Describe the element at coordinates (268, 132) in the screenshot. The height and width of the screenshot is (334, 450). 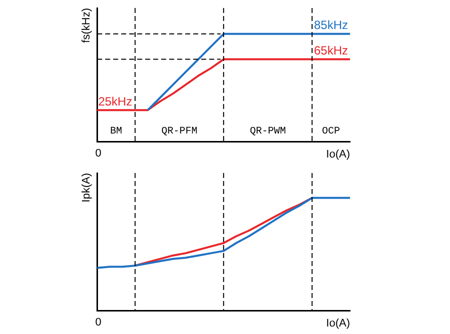
I see `text: QR-PWM` at that location.